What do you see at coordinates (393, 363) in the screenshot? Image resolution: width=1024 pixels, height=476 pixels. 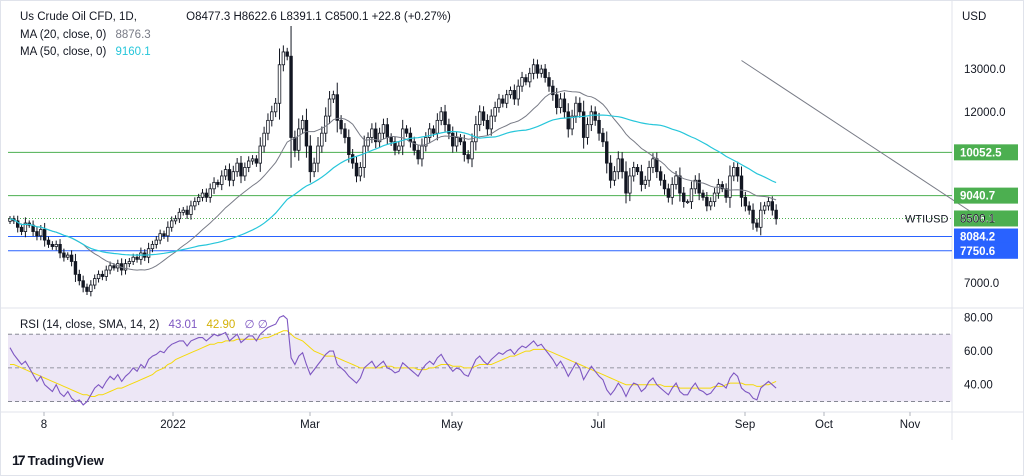 I see `rsi-sma-line` at bounding box center [393, 363].